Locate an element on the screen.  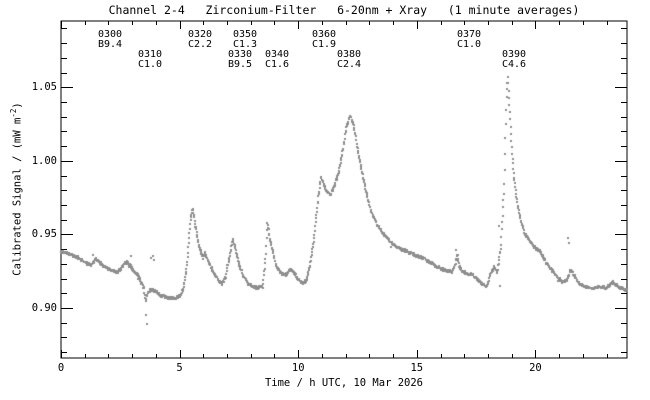
flare-class: C4.6 is located at coordinates (514, 64).